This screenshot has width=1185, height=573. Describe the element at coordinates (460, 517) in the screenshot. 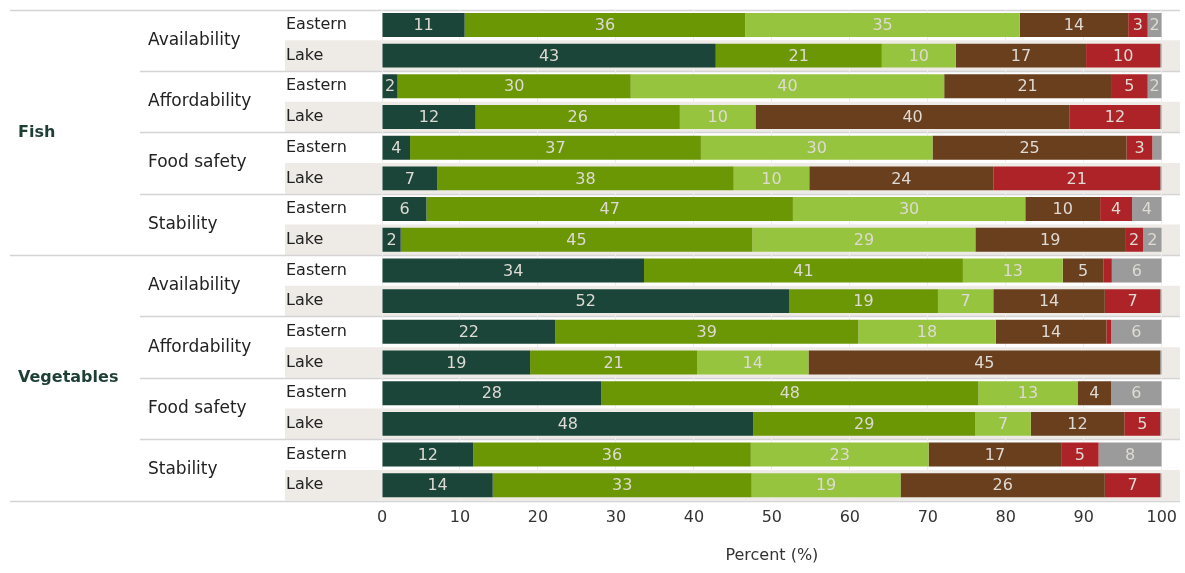

I see `x-tick-label: 10` at that location.